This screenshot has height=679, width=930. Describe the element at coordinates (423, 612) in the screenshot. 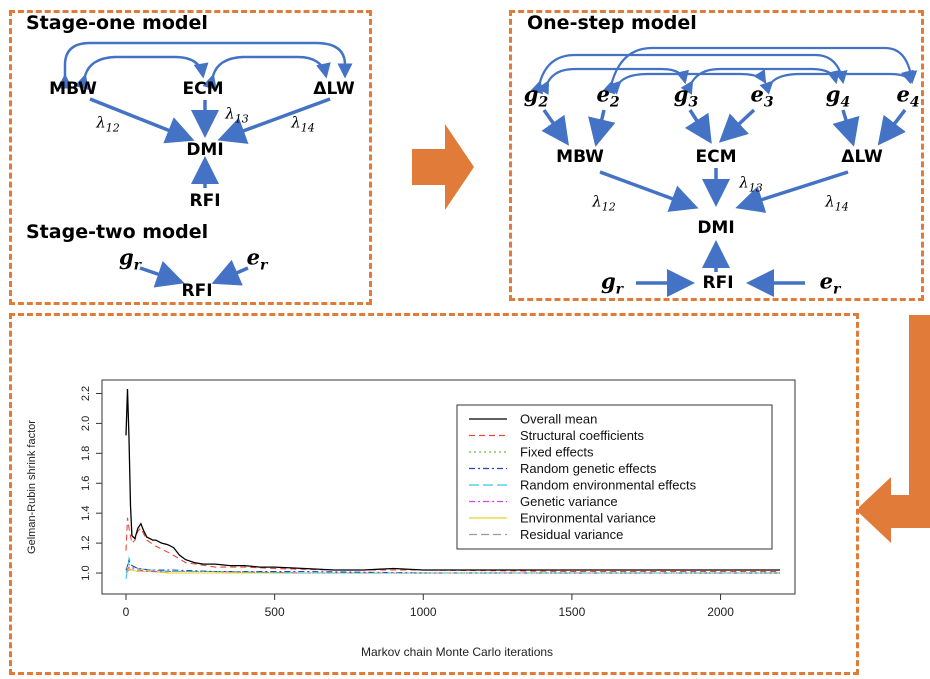

I see `x-tick-label: 1000` at that location.